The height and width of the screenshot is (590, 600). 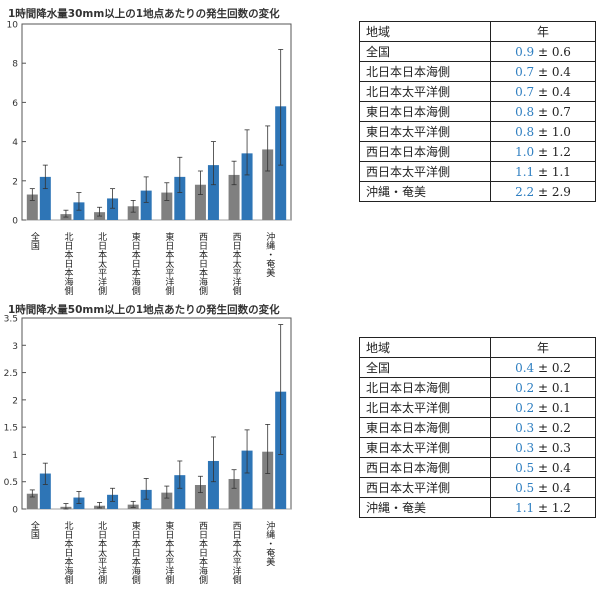 I want to click on trend-uncertainty: ± 1.1, so click(x=552, y=171).